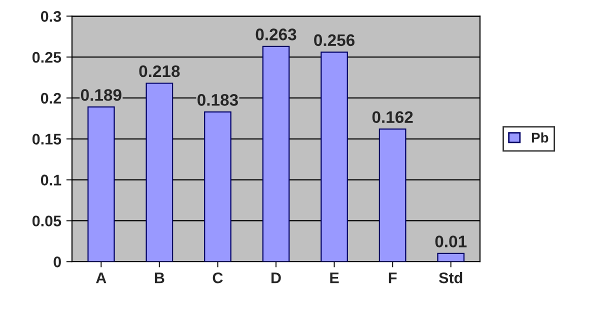 The height and width of the screenshot is (323, 600). Describe the element at coordinates (101, 95) in the screenshot. I see `data-label: 0.189` at that location.